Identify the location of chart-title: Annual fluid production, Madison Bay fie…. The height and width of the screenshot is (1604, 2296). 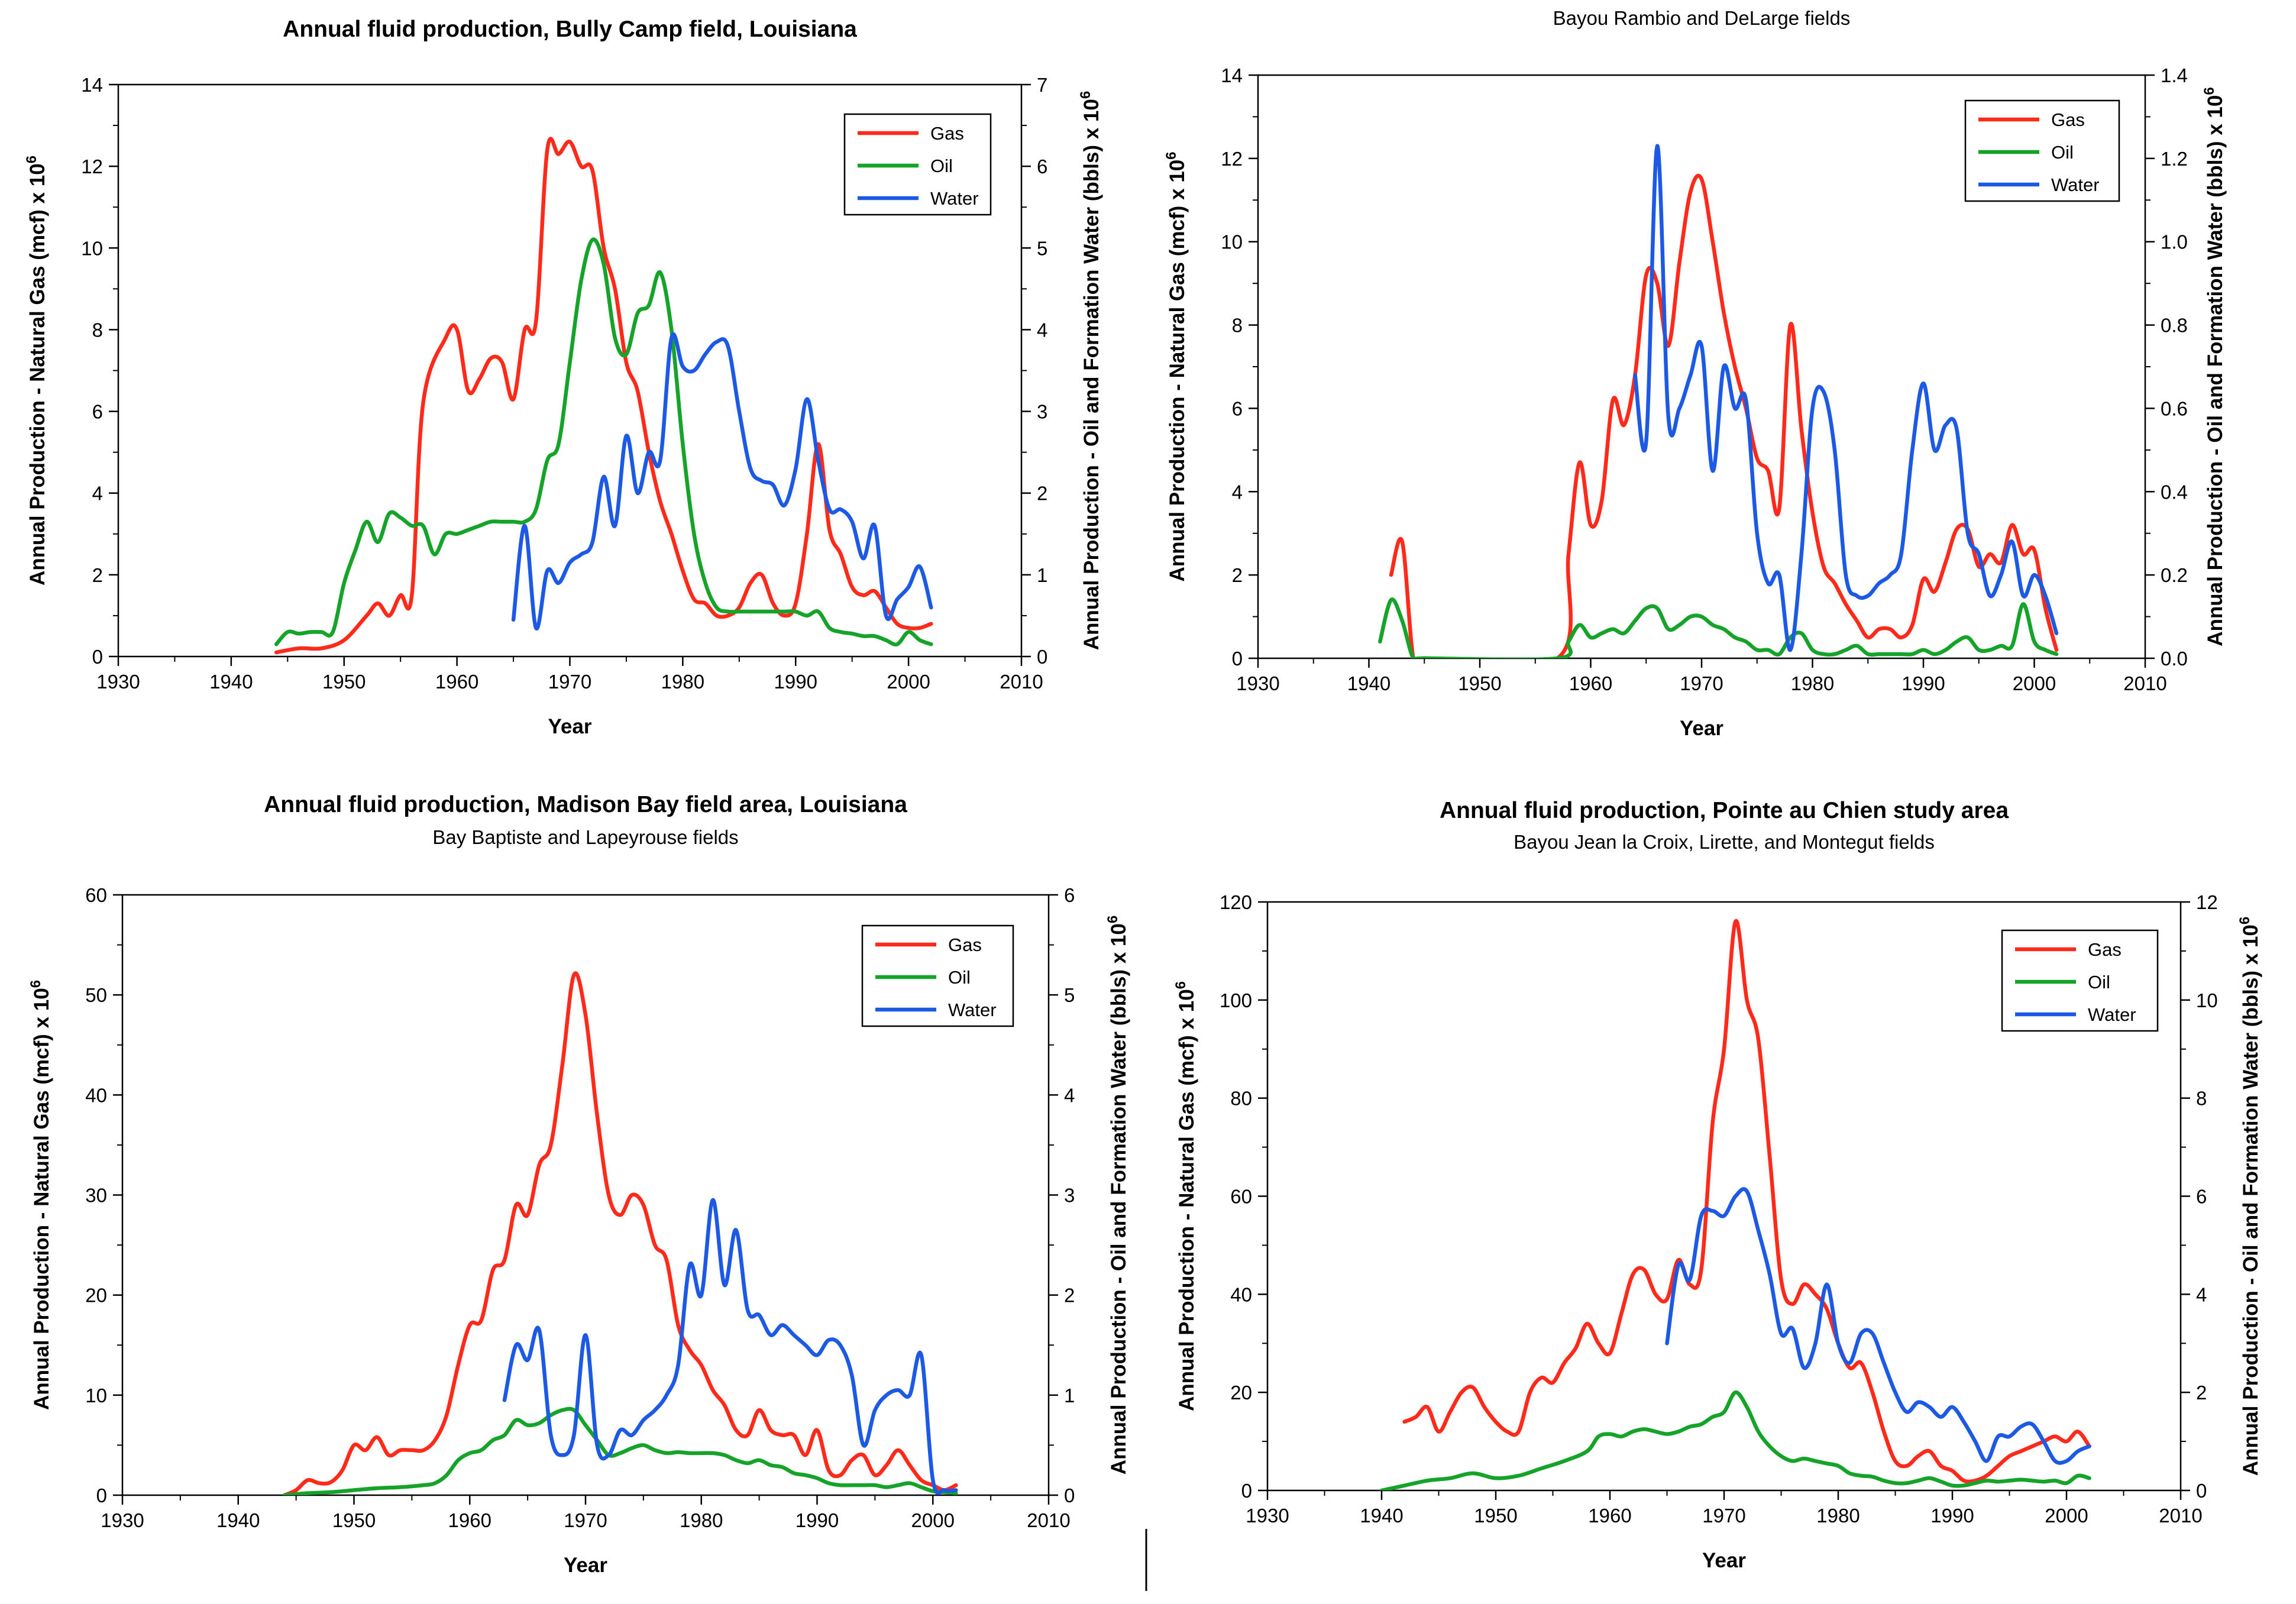
(585, 804).